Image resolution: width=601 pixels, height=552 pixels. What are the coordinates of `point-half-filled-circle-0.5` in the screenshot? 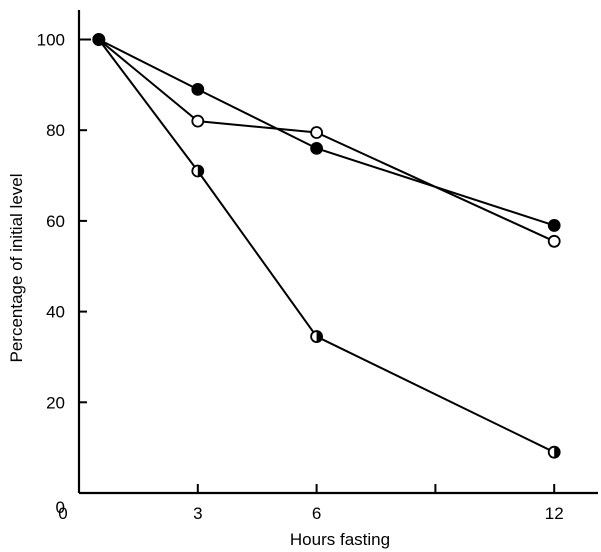 It's located at (99, 39).